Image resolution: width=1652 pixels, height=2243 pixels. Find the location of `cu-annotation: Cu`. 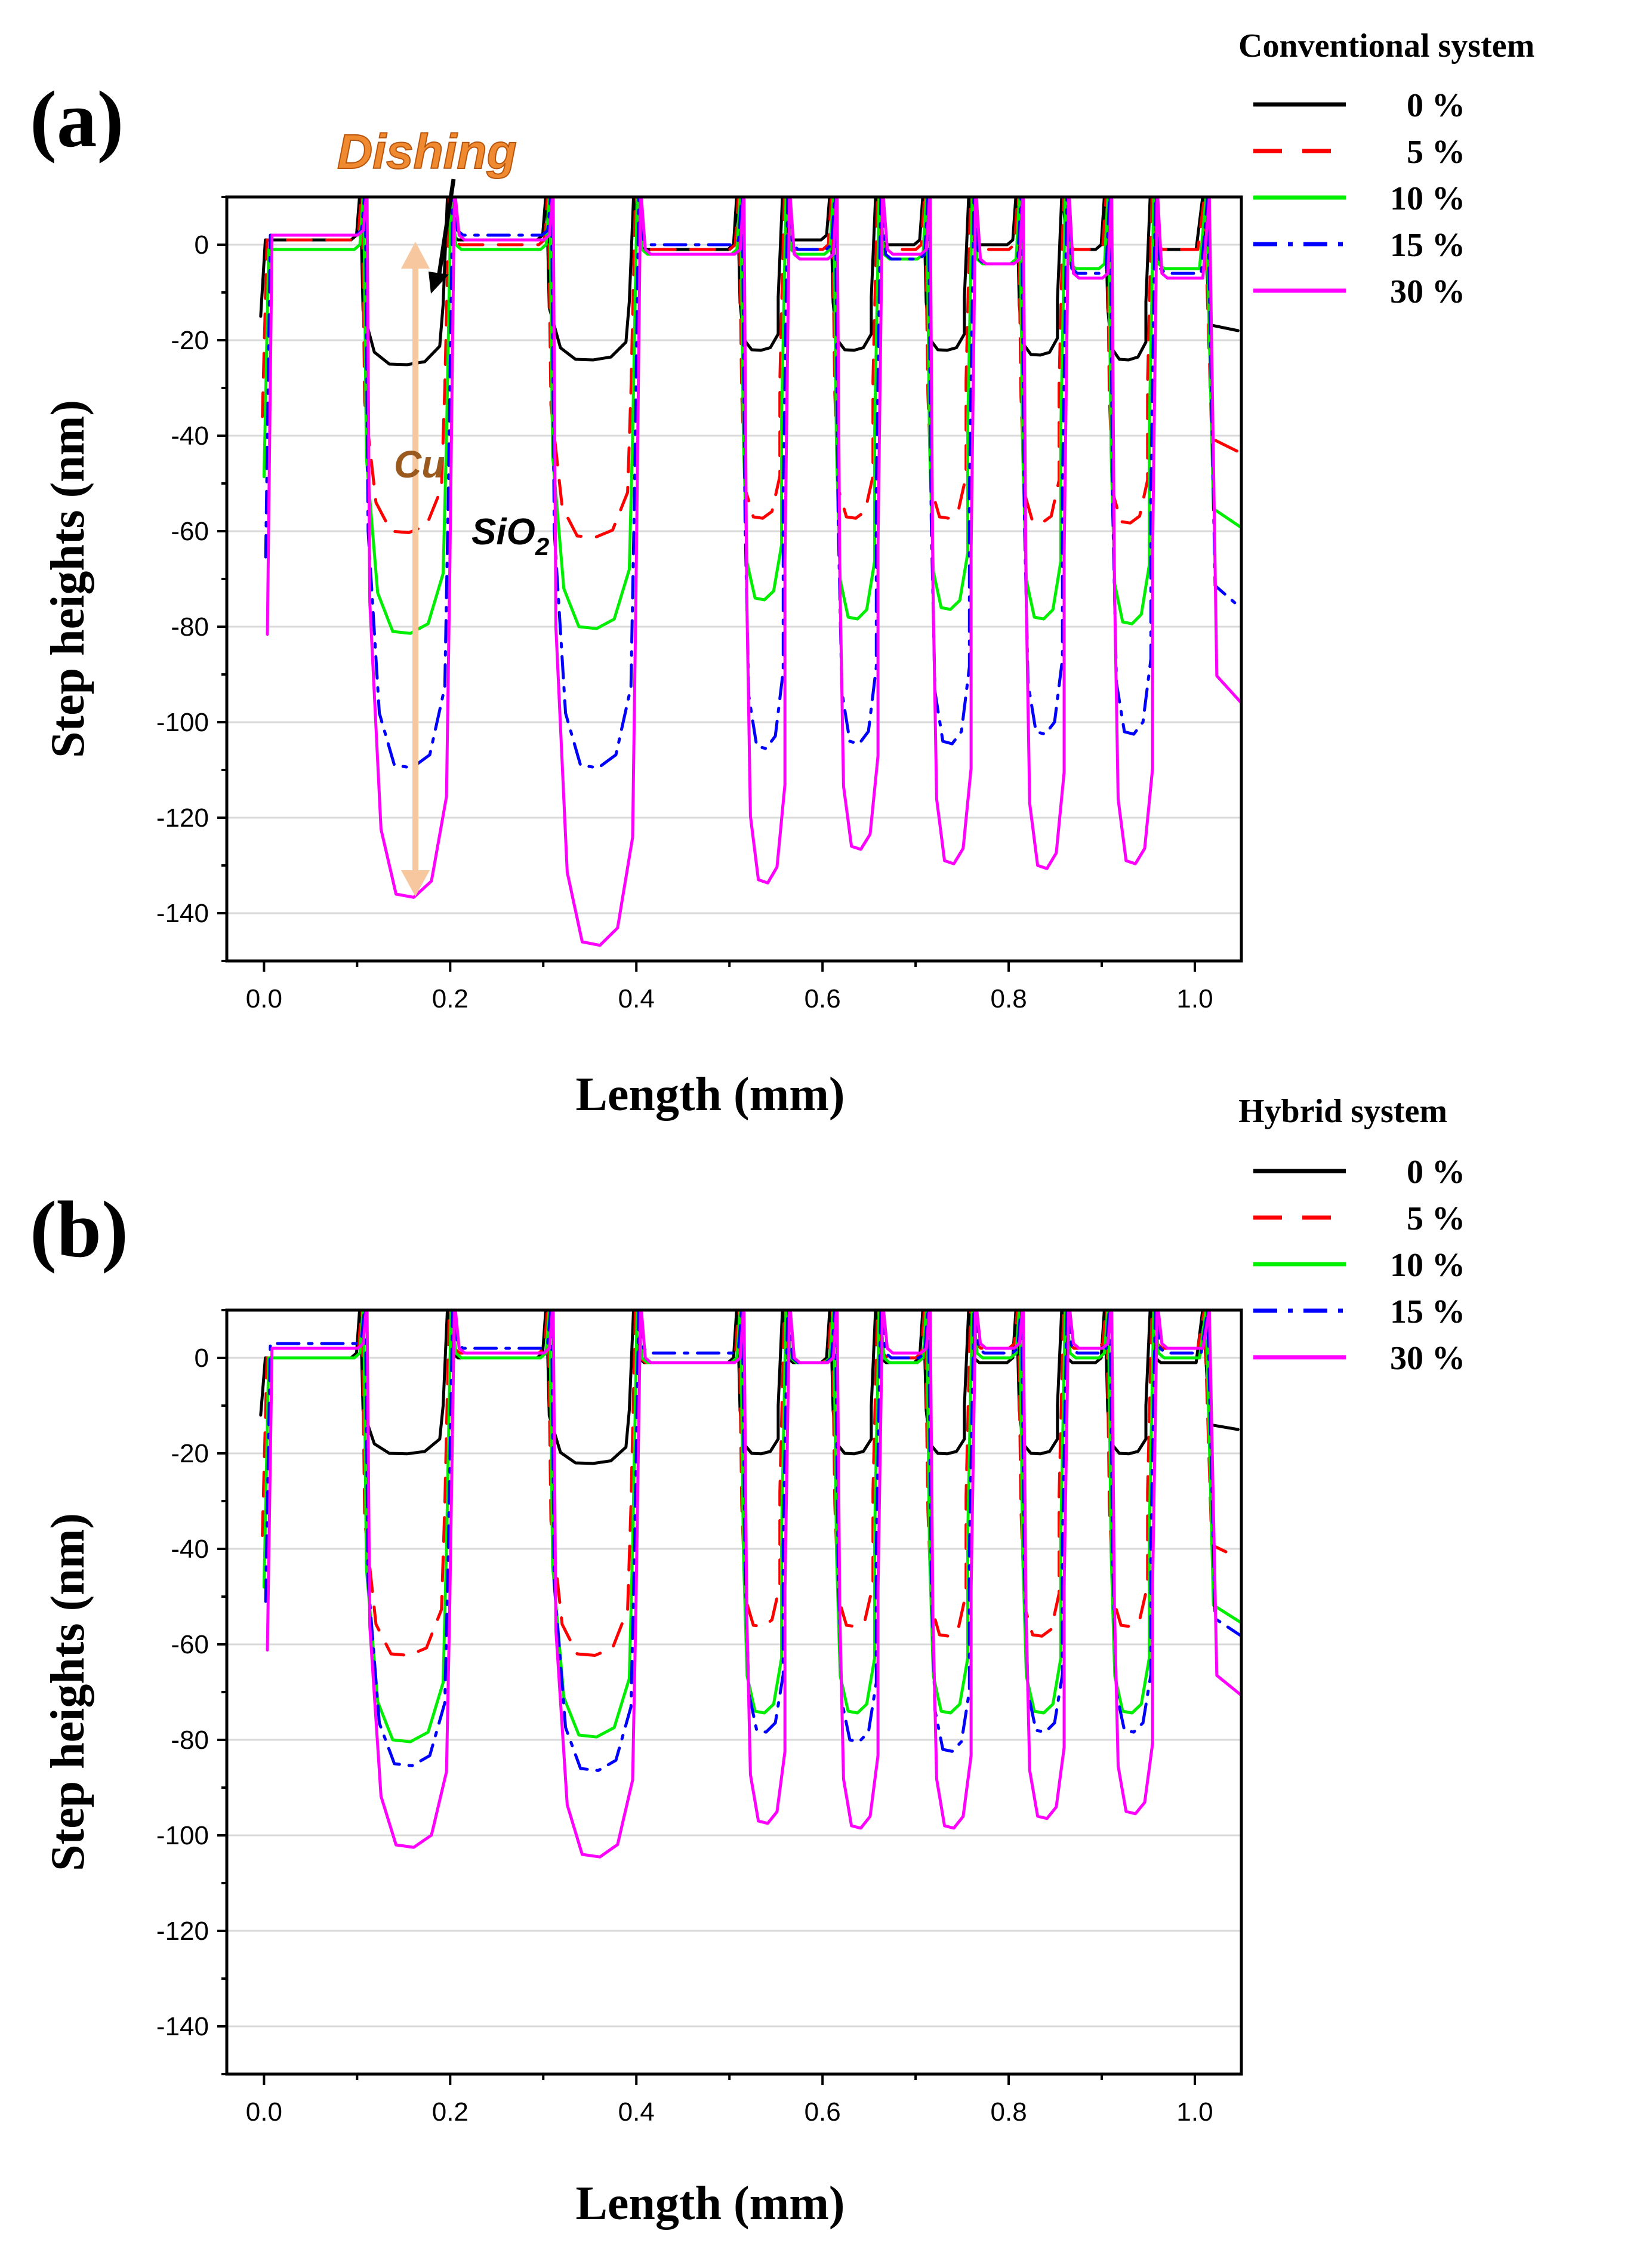

cu-annotation: Cu is located at coordinates (419, 464).